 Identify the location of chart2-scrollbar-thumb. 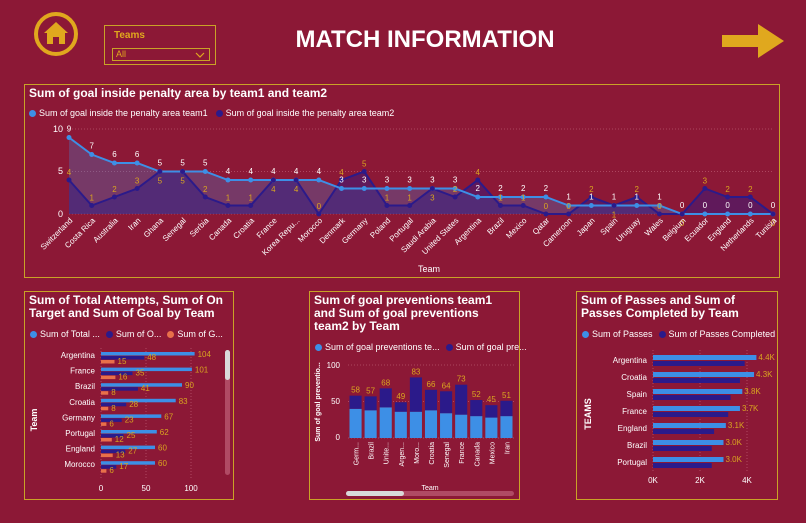
(227, 365).